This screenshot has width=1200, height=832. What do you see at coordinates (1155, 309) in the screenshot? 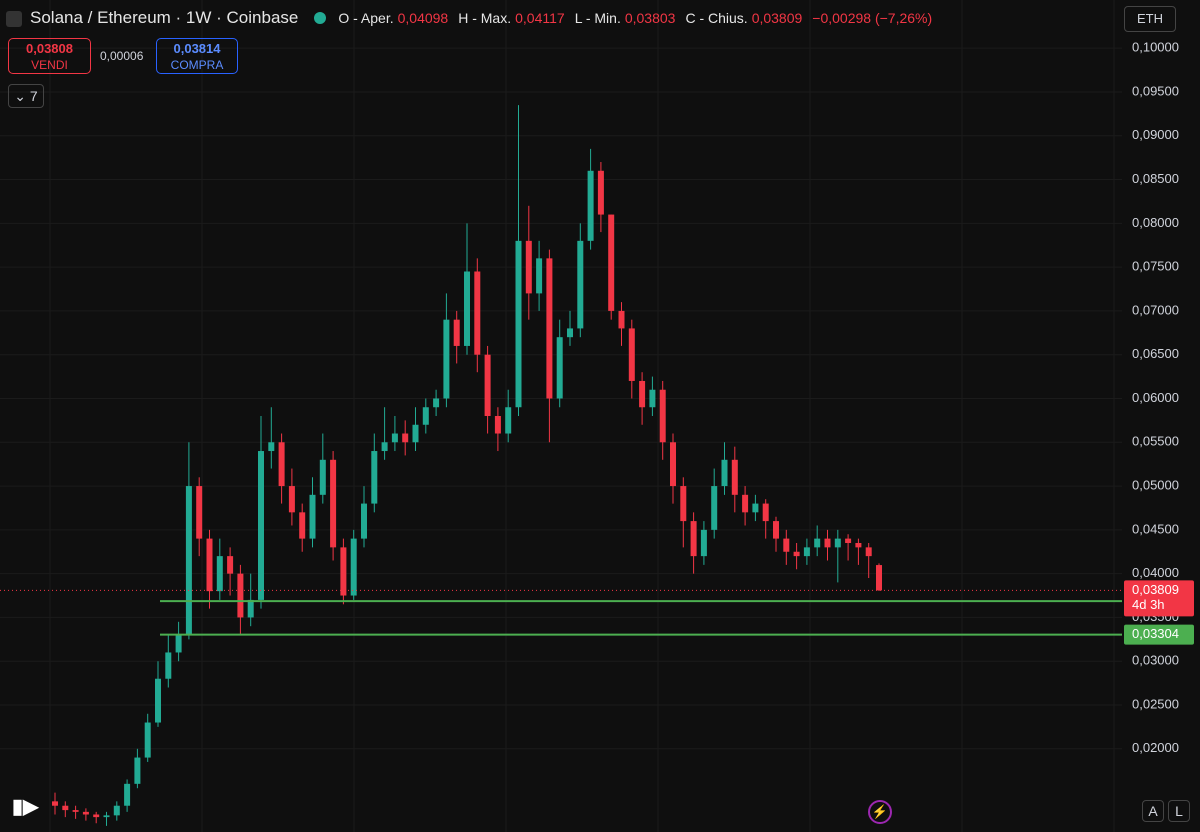
I see `y-tick-label: 0,07000` at bounding box center [1155, 309].